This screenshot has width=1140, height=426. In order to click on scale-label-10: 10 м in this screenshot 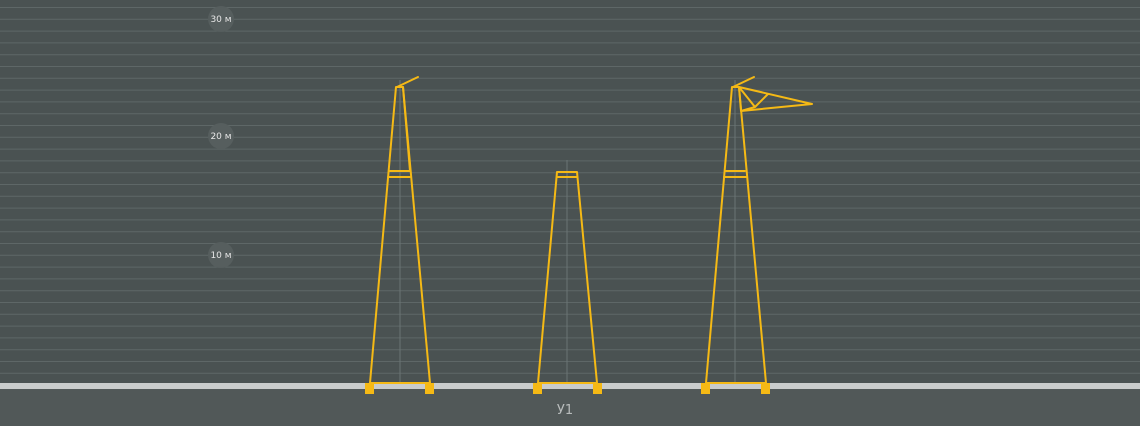, I will do `click(220, 256)`.